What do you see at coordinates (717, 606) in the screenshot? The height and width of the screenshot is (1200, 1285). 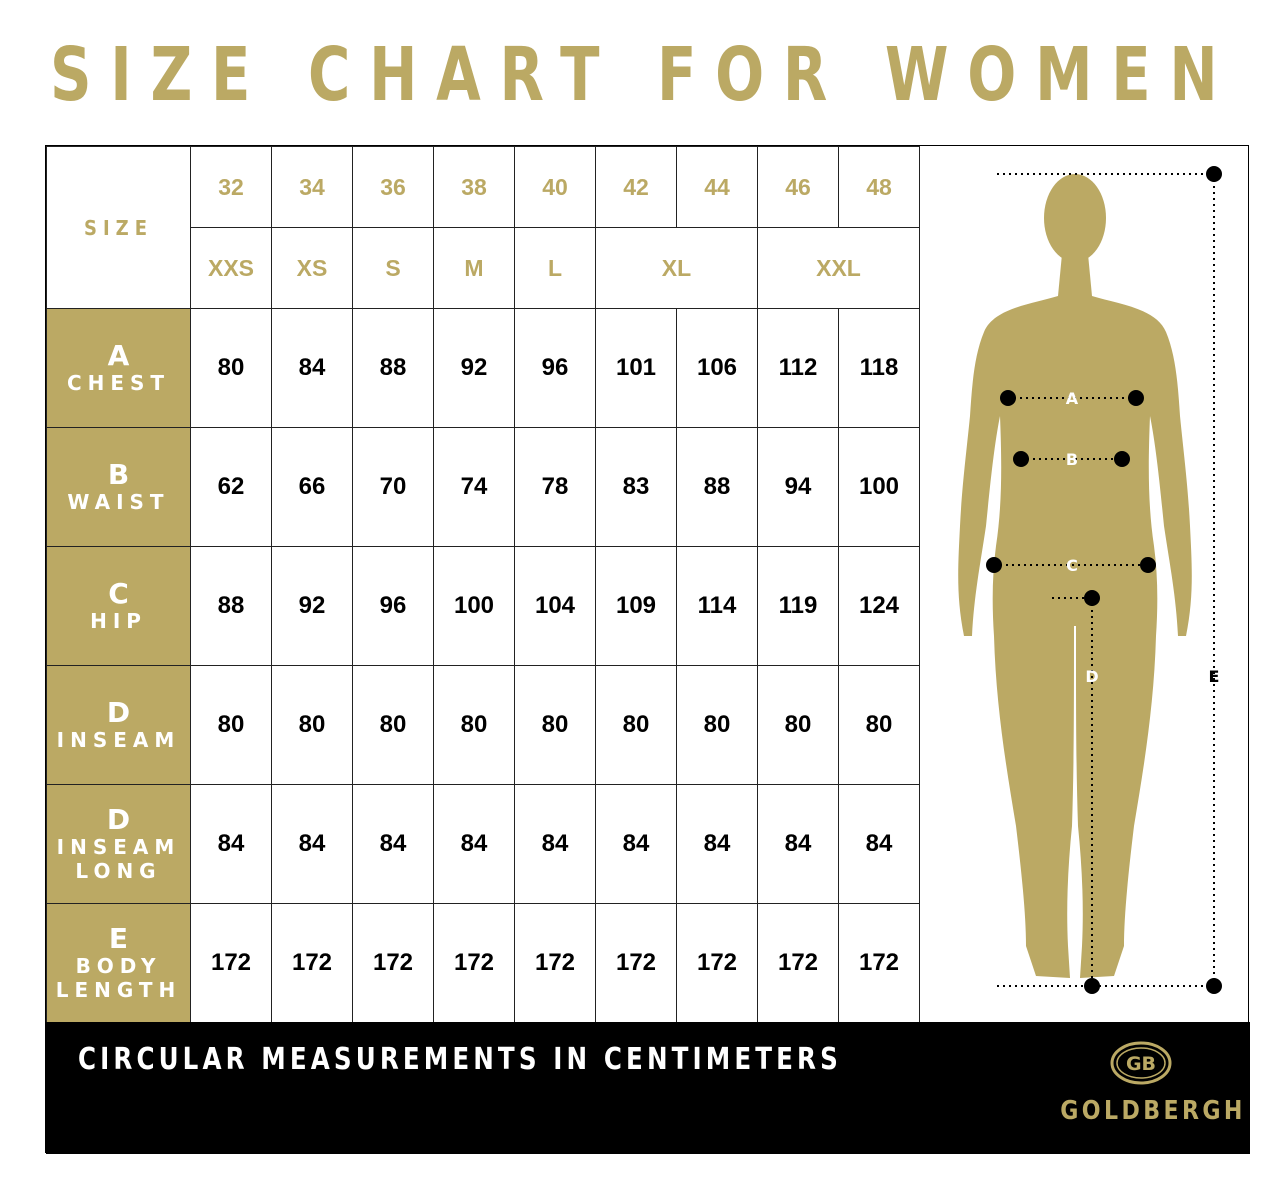 I see `measurement-value: 114` at bounding box center [717, 606].